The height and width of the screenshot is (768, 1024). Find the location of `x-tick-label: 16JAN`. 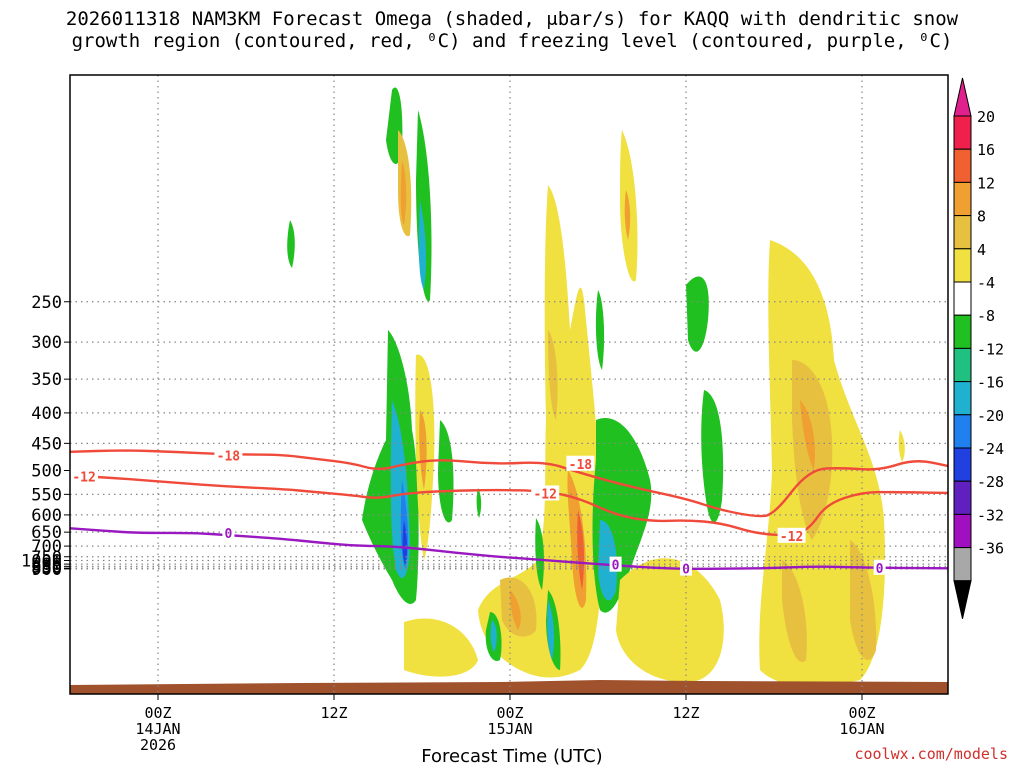

x-tick-label: 16JAN is located at coordinates (861, 729).